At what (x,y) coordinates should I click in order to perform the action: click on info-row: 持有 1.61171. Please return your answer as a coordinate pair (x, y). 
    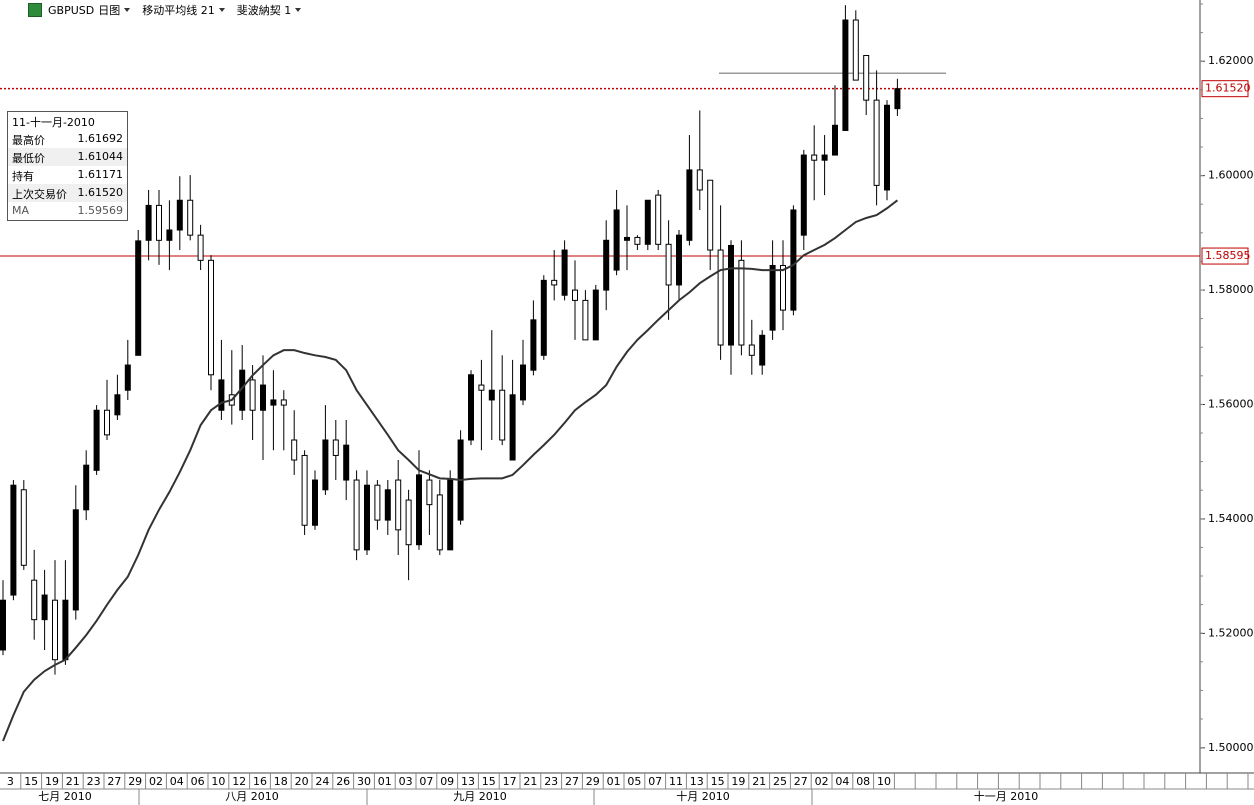
    Looking at the image, I should click on (67, 175).